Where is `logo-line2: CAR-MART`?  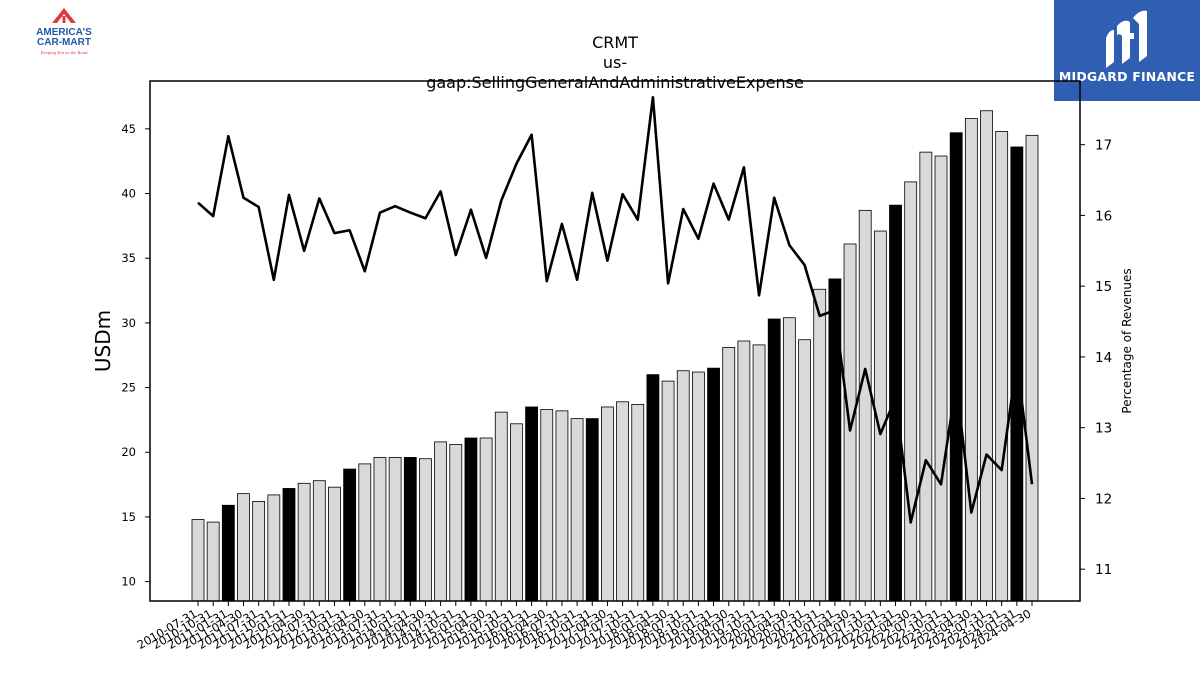 logo-line2: CAR-MART is located at coordinates (64, 42).